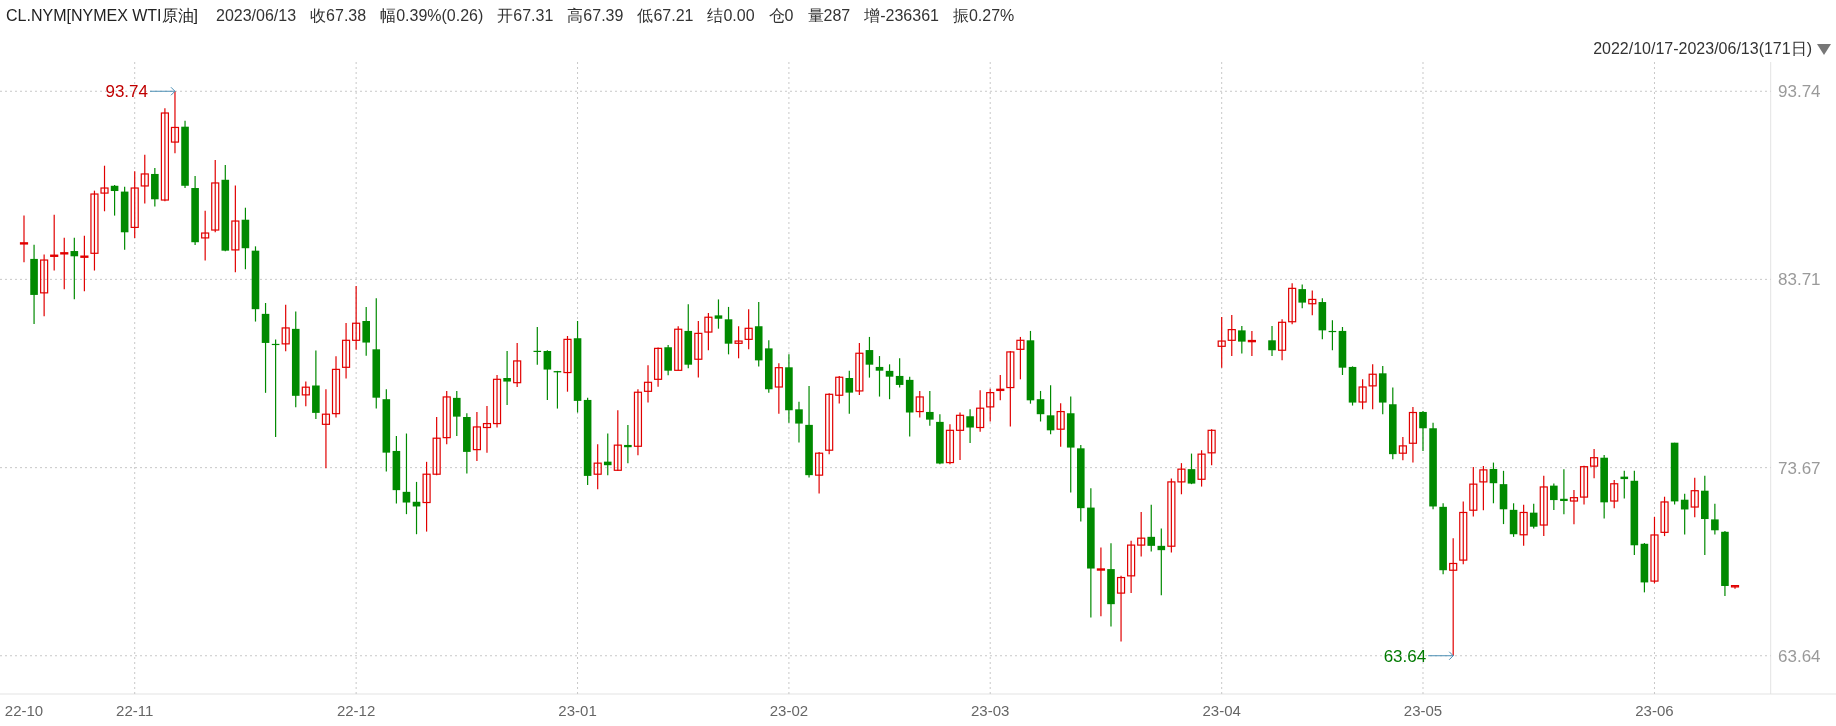 The image size is (1836, 726). I want to click on text: 幅0.39%(0.26), so click(432, 15).